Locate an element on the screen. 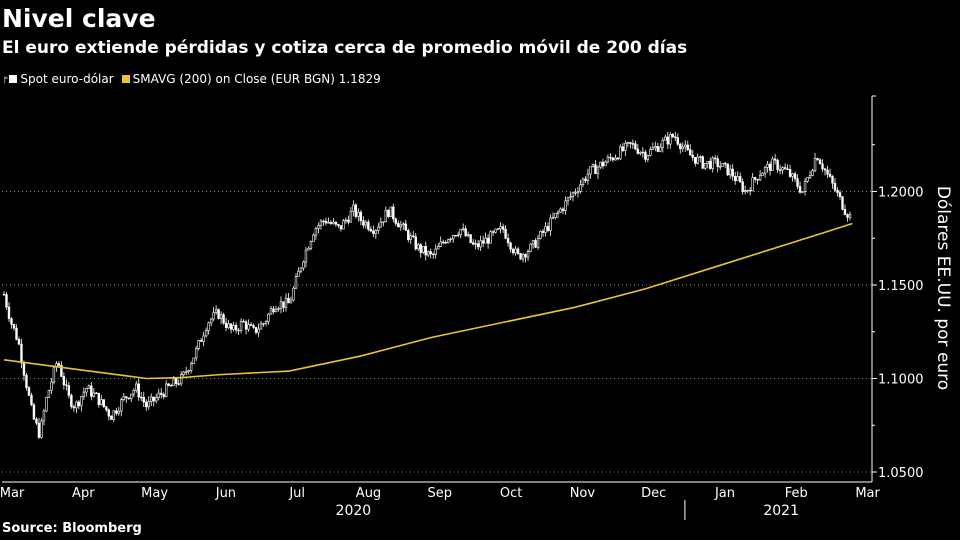 The width and height of the screenshot is (960, 540). legend-label-sma: SMAVG (200) on Close (EUR BGN) 1.1829 is located at coordinates (256, 79).